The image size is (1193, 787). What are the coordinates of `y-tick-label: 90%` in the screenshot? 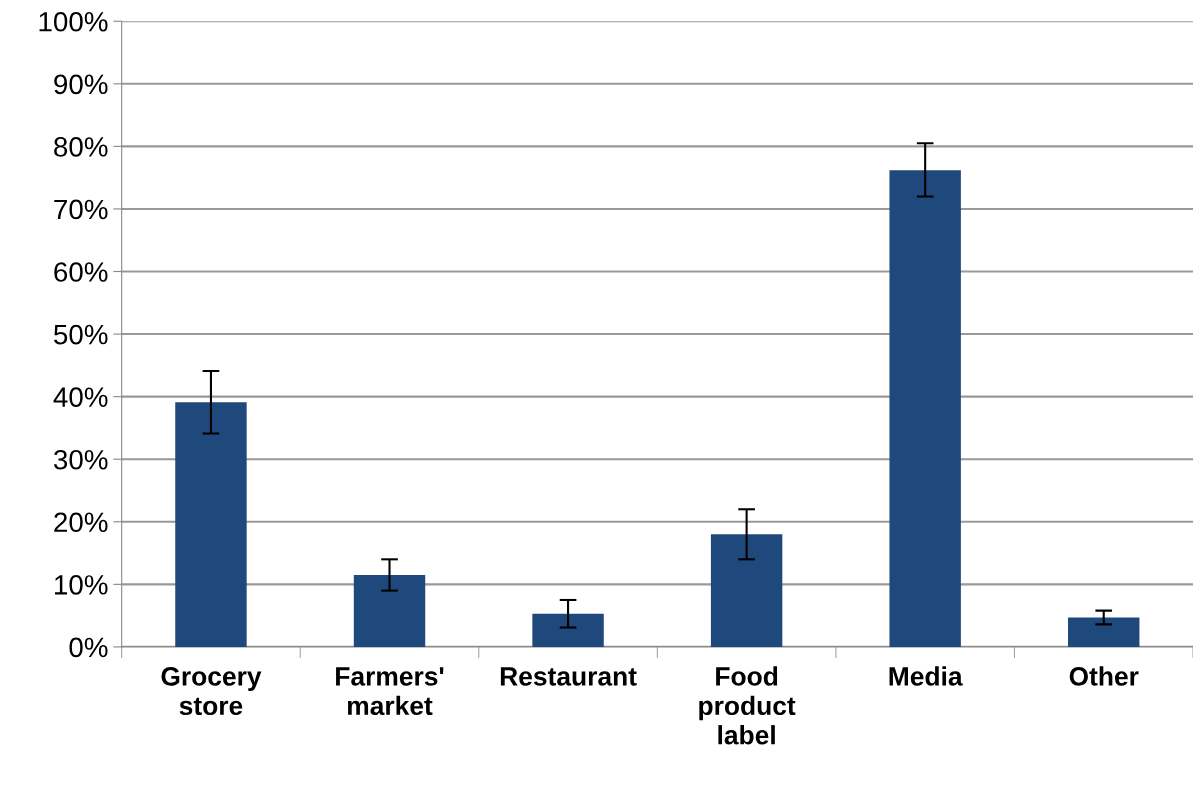 It's located at (81, 84).